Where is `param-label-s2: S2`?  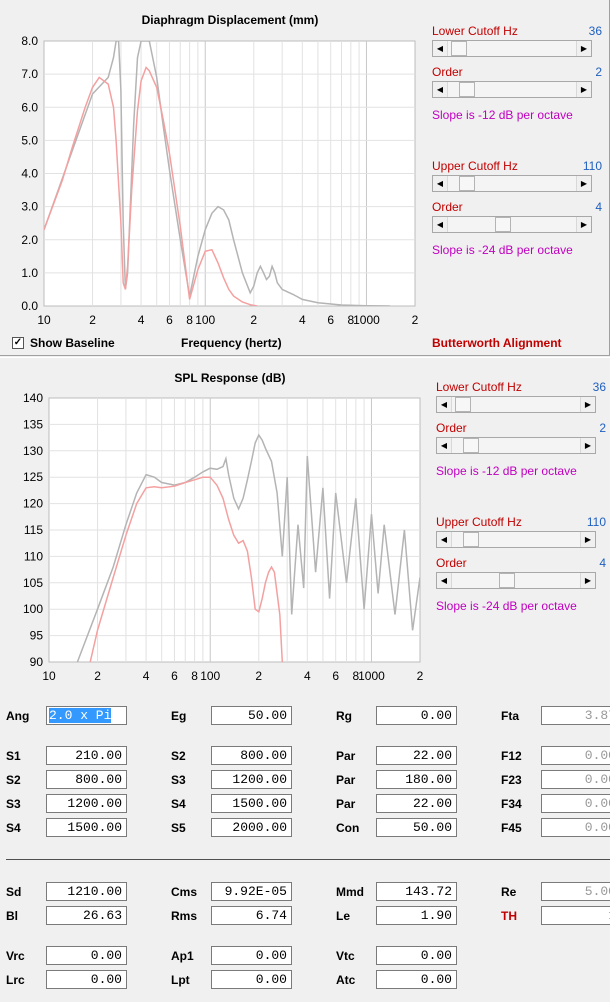
param-label-s2: S2 is located at coordinates (13, 780).